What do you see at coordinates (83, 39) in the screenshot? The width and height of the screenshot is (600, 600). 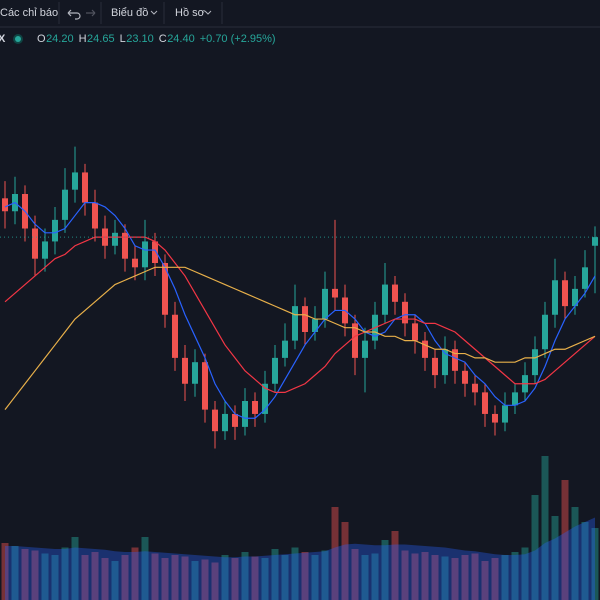 I see `legend-key: H` at bounding box center [83, 39].